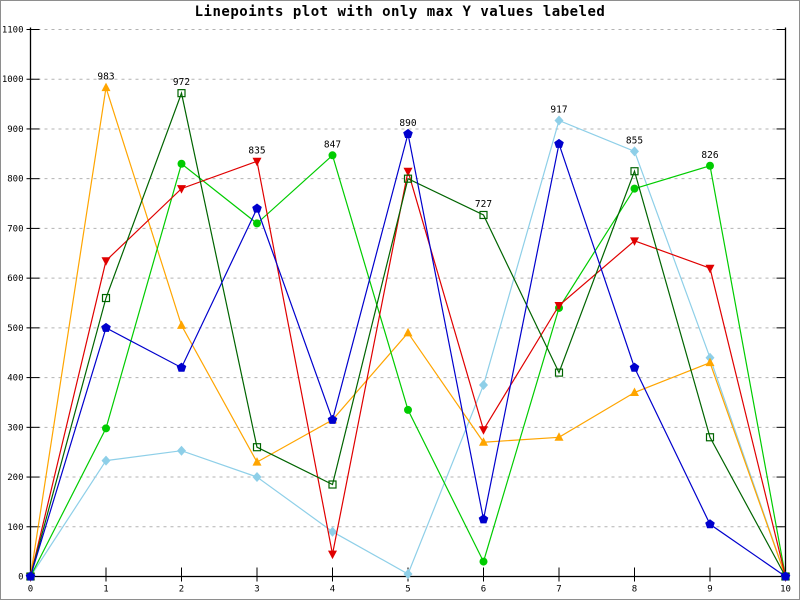 This screenshot has height=600, width=800. I want to click on x-tick-label: 8, so click(634, 590).